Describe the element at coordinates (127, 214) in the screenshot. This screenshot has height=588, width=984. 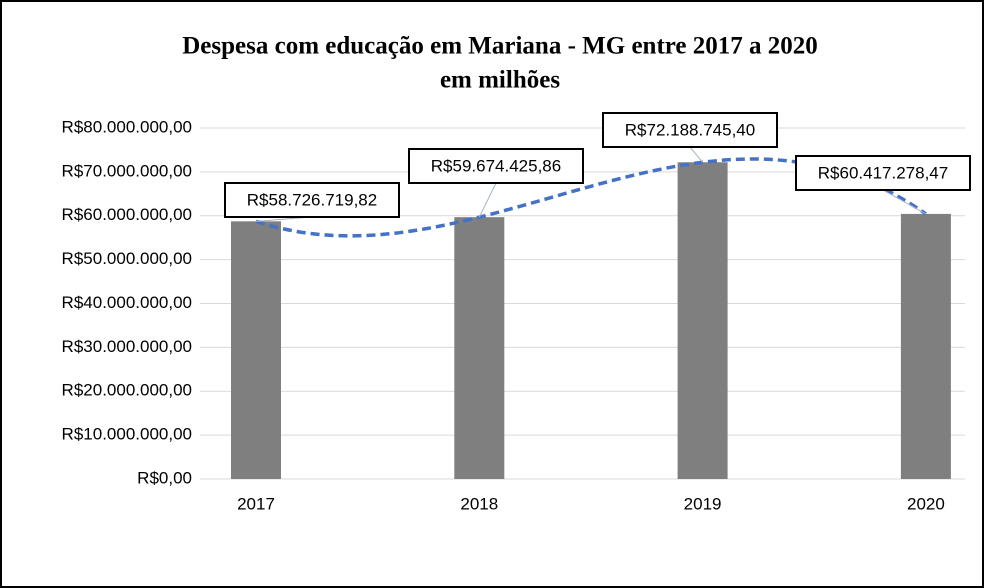
I see `y-tick-label: R$60.000.000,00` at that location.